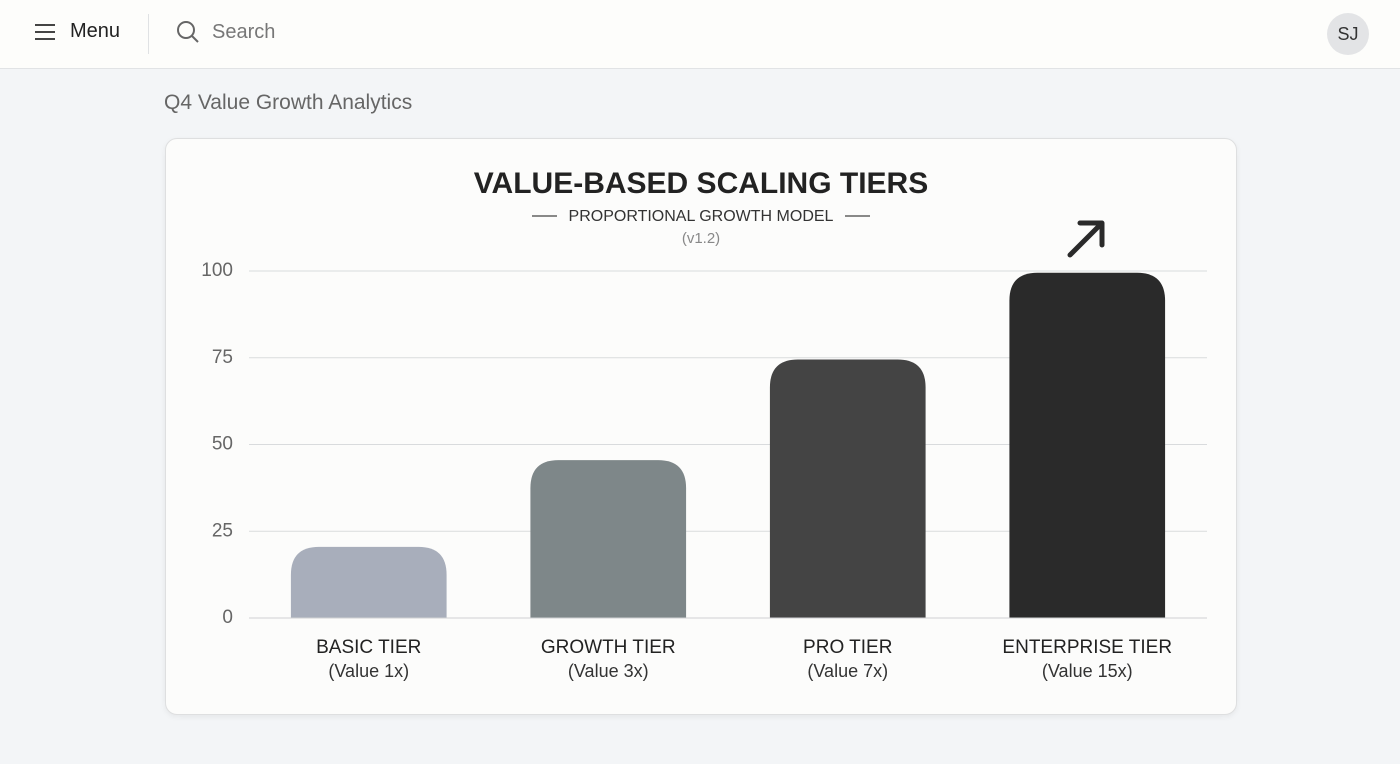 The image size is (1400, 764). Describe the element at coordinates (847, 647) in the screenshot. I see `x-tick-label: PRO TIER` at that location.